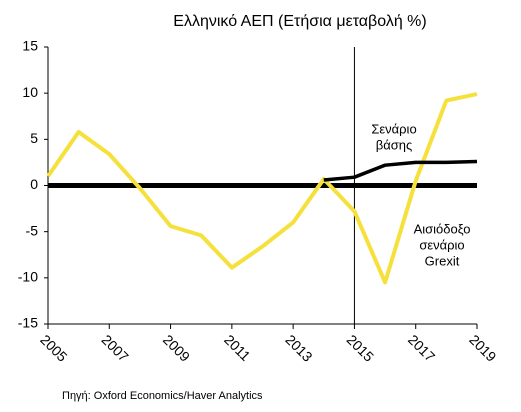 The width and height of the screenshot is (521, 412). Describe the element at coordinates (400, 170) in the screenshot. I see `series-line` at that location.